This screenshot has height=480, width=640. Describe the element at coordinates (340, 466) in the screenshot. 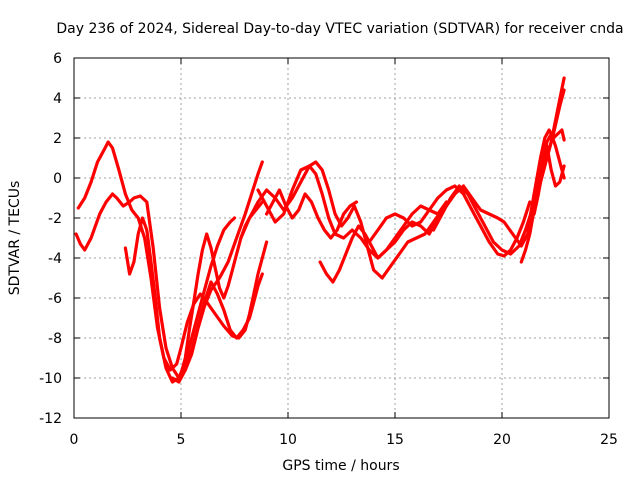

I see `x-axis-label: GPS time / hours` at that location.